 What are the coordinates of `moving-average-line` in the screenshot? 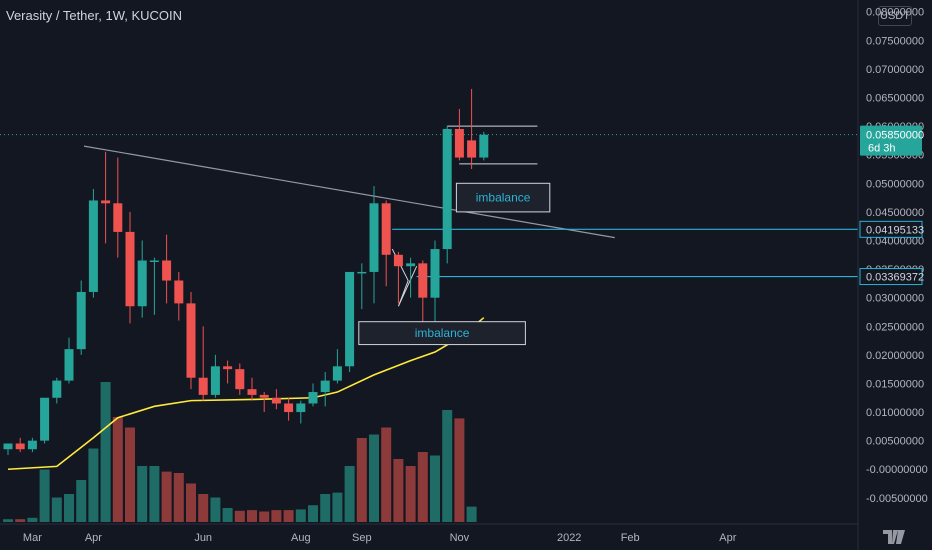 It's located at (246, 394).